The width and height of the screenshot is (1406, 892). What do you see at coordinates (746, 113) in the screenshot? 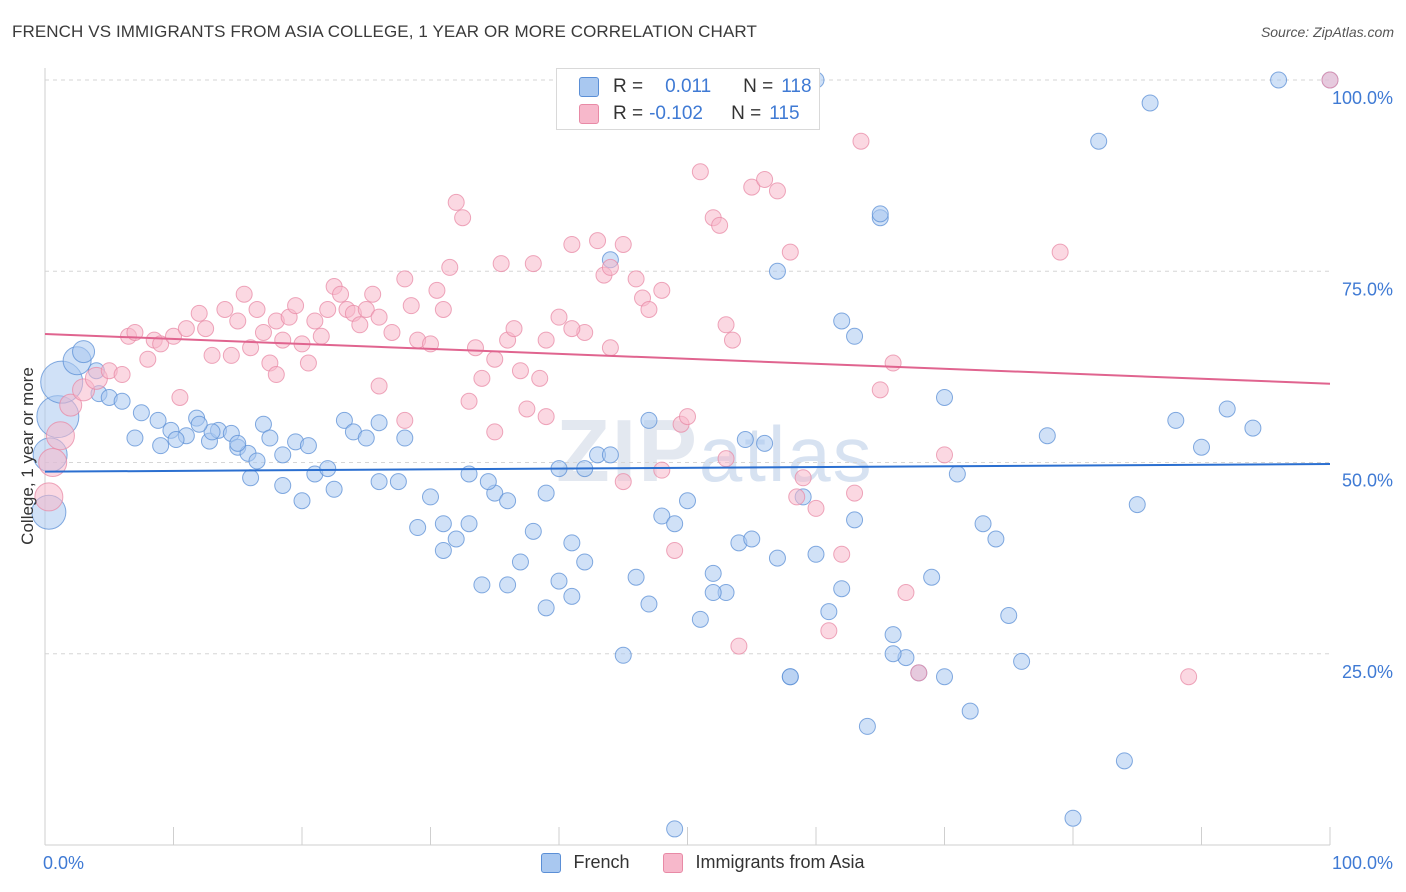
I see `n-label: N =` at bounding box center [746, 113].